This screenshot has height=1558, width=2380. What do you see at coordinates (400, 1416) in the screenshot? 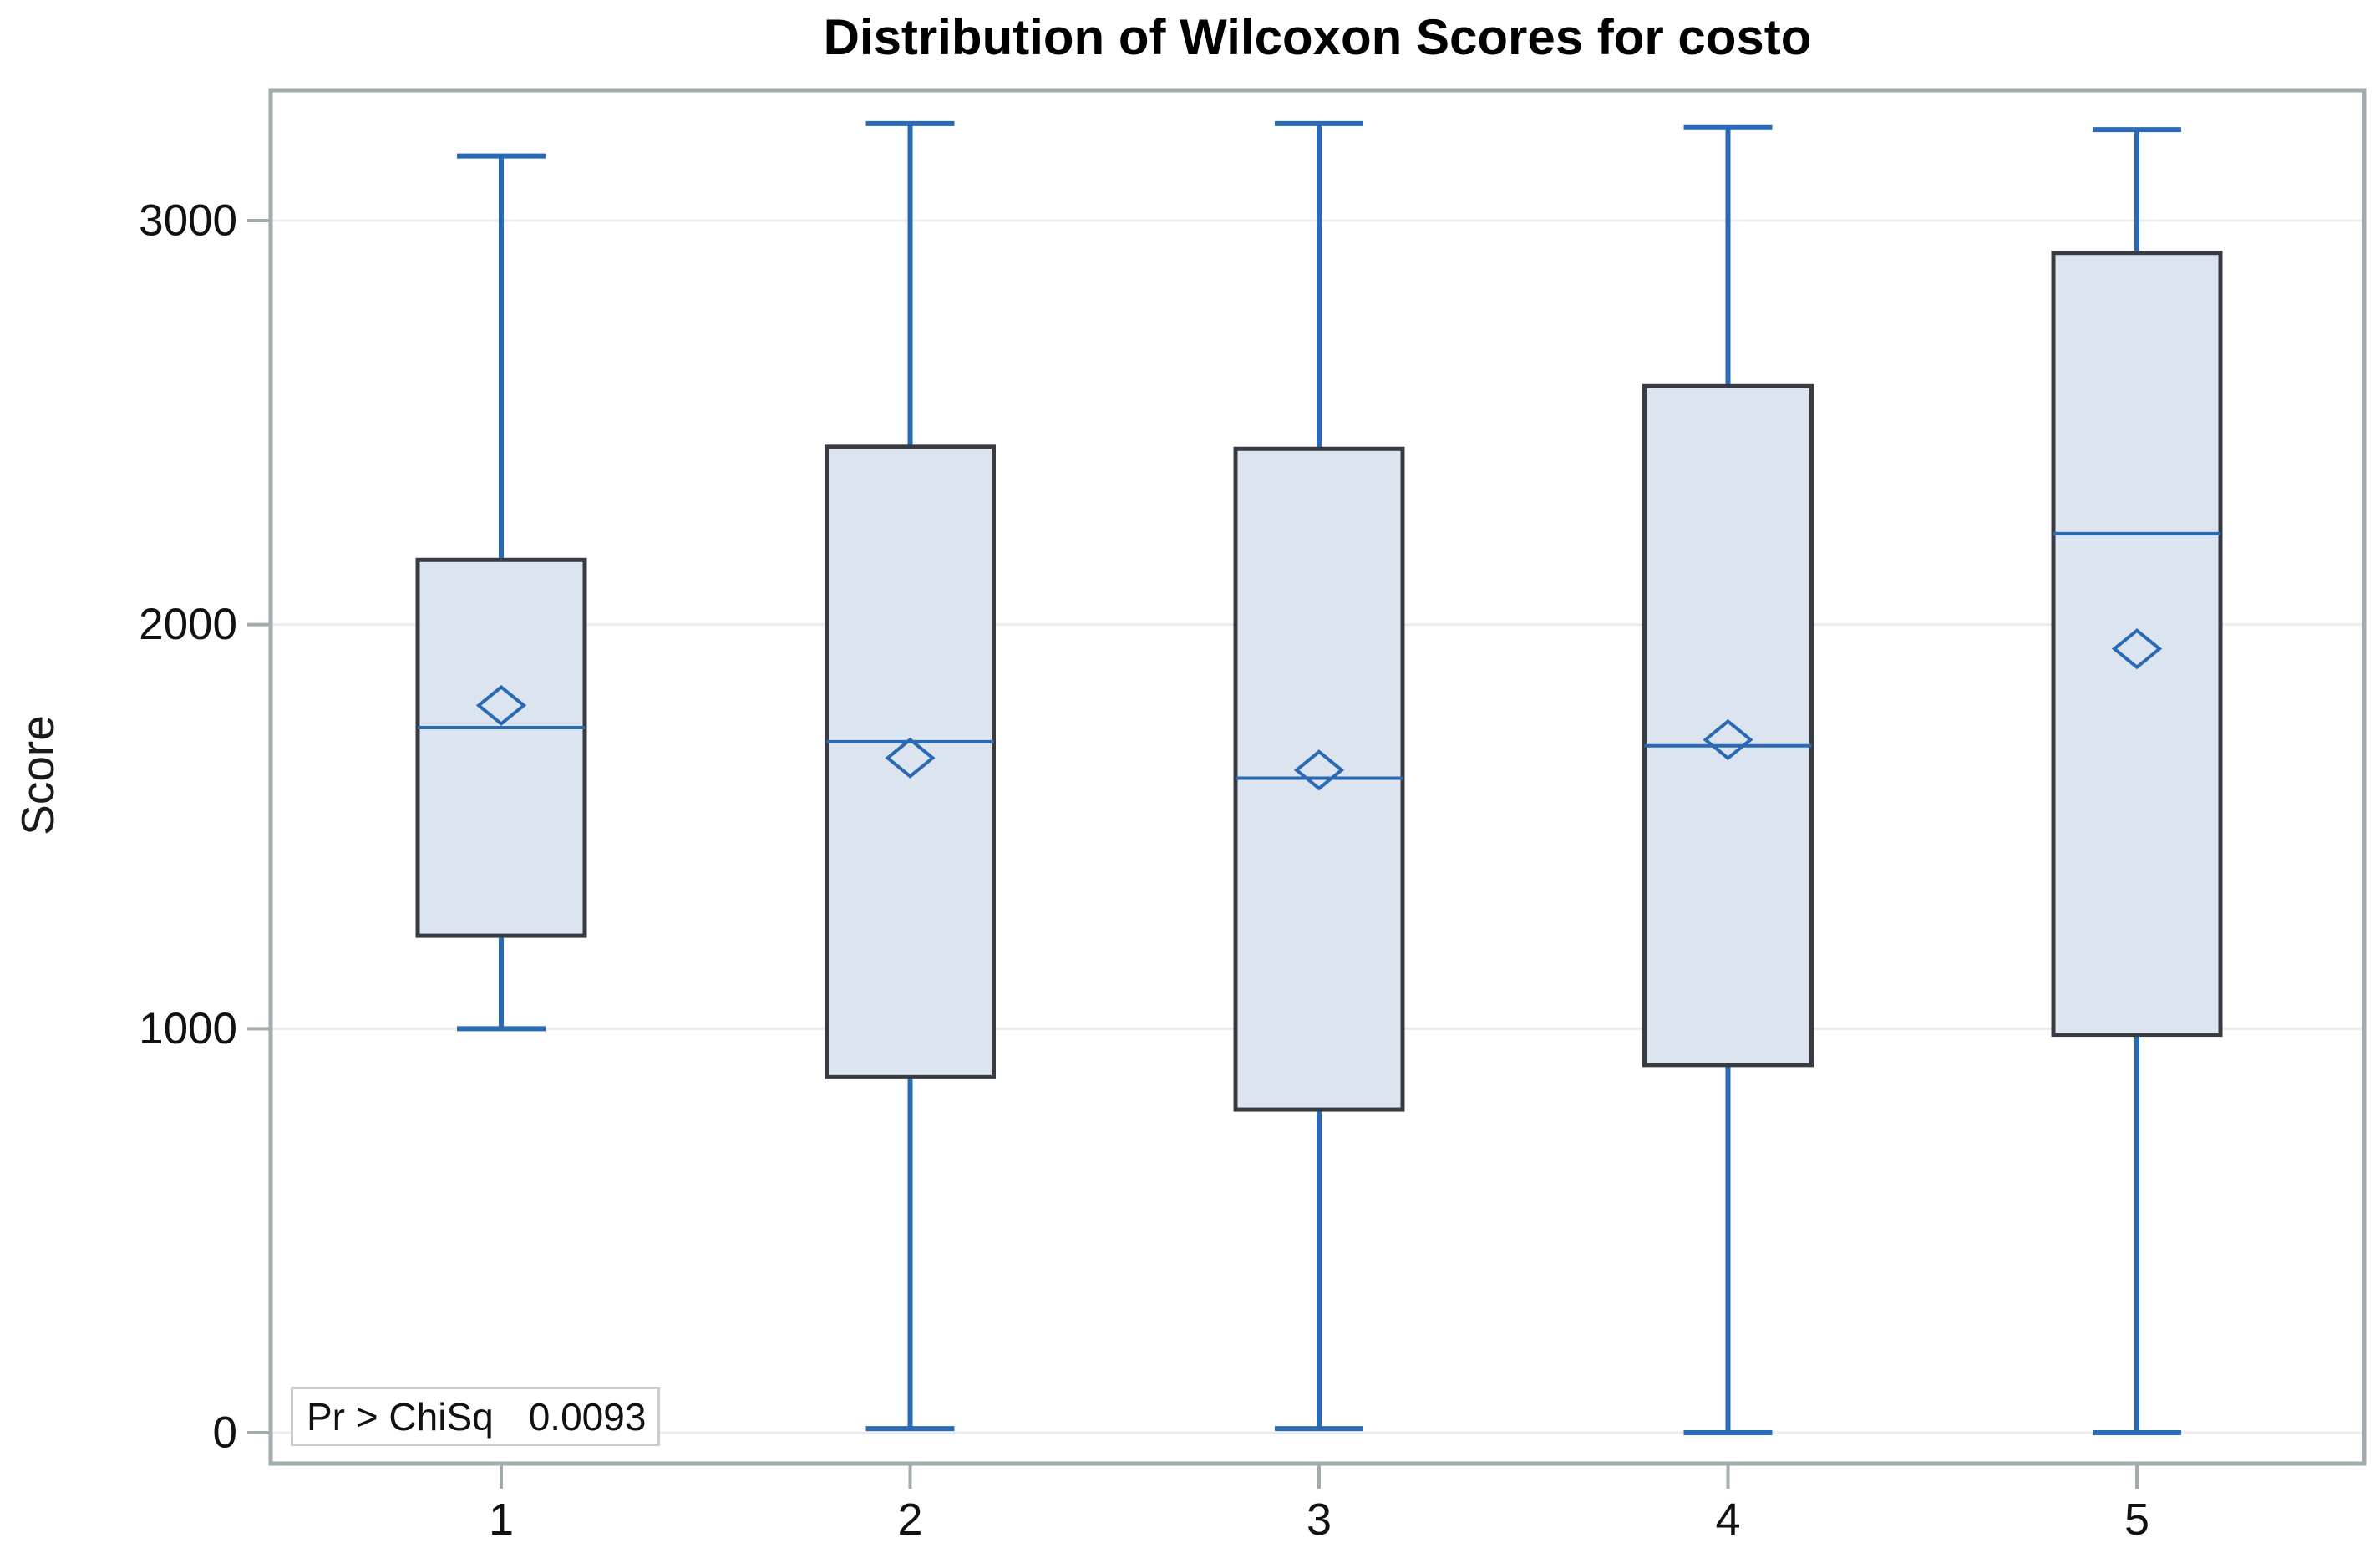
I see `pvalue-label: Pr > ChiSq` at bounding box center [400, 1416].